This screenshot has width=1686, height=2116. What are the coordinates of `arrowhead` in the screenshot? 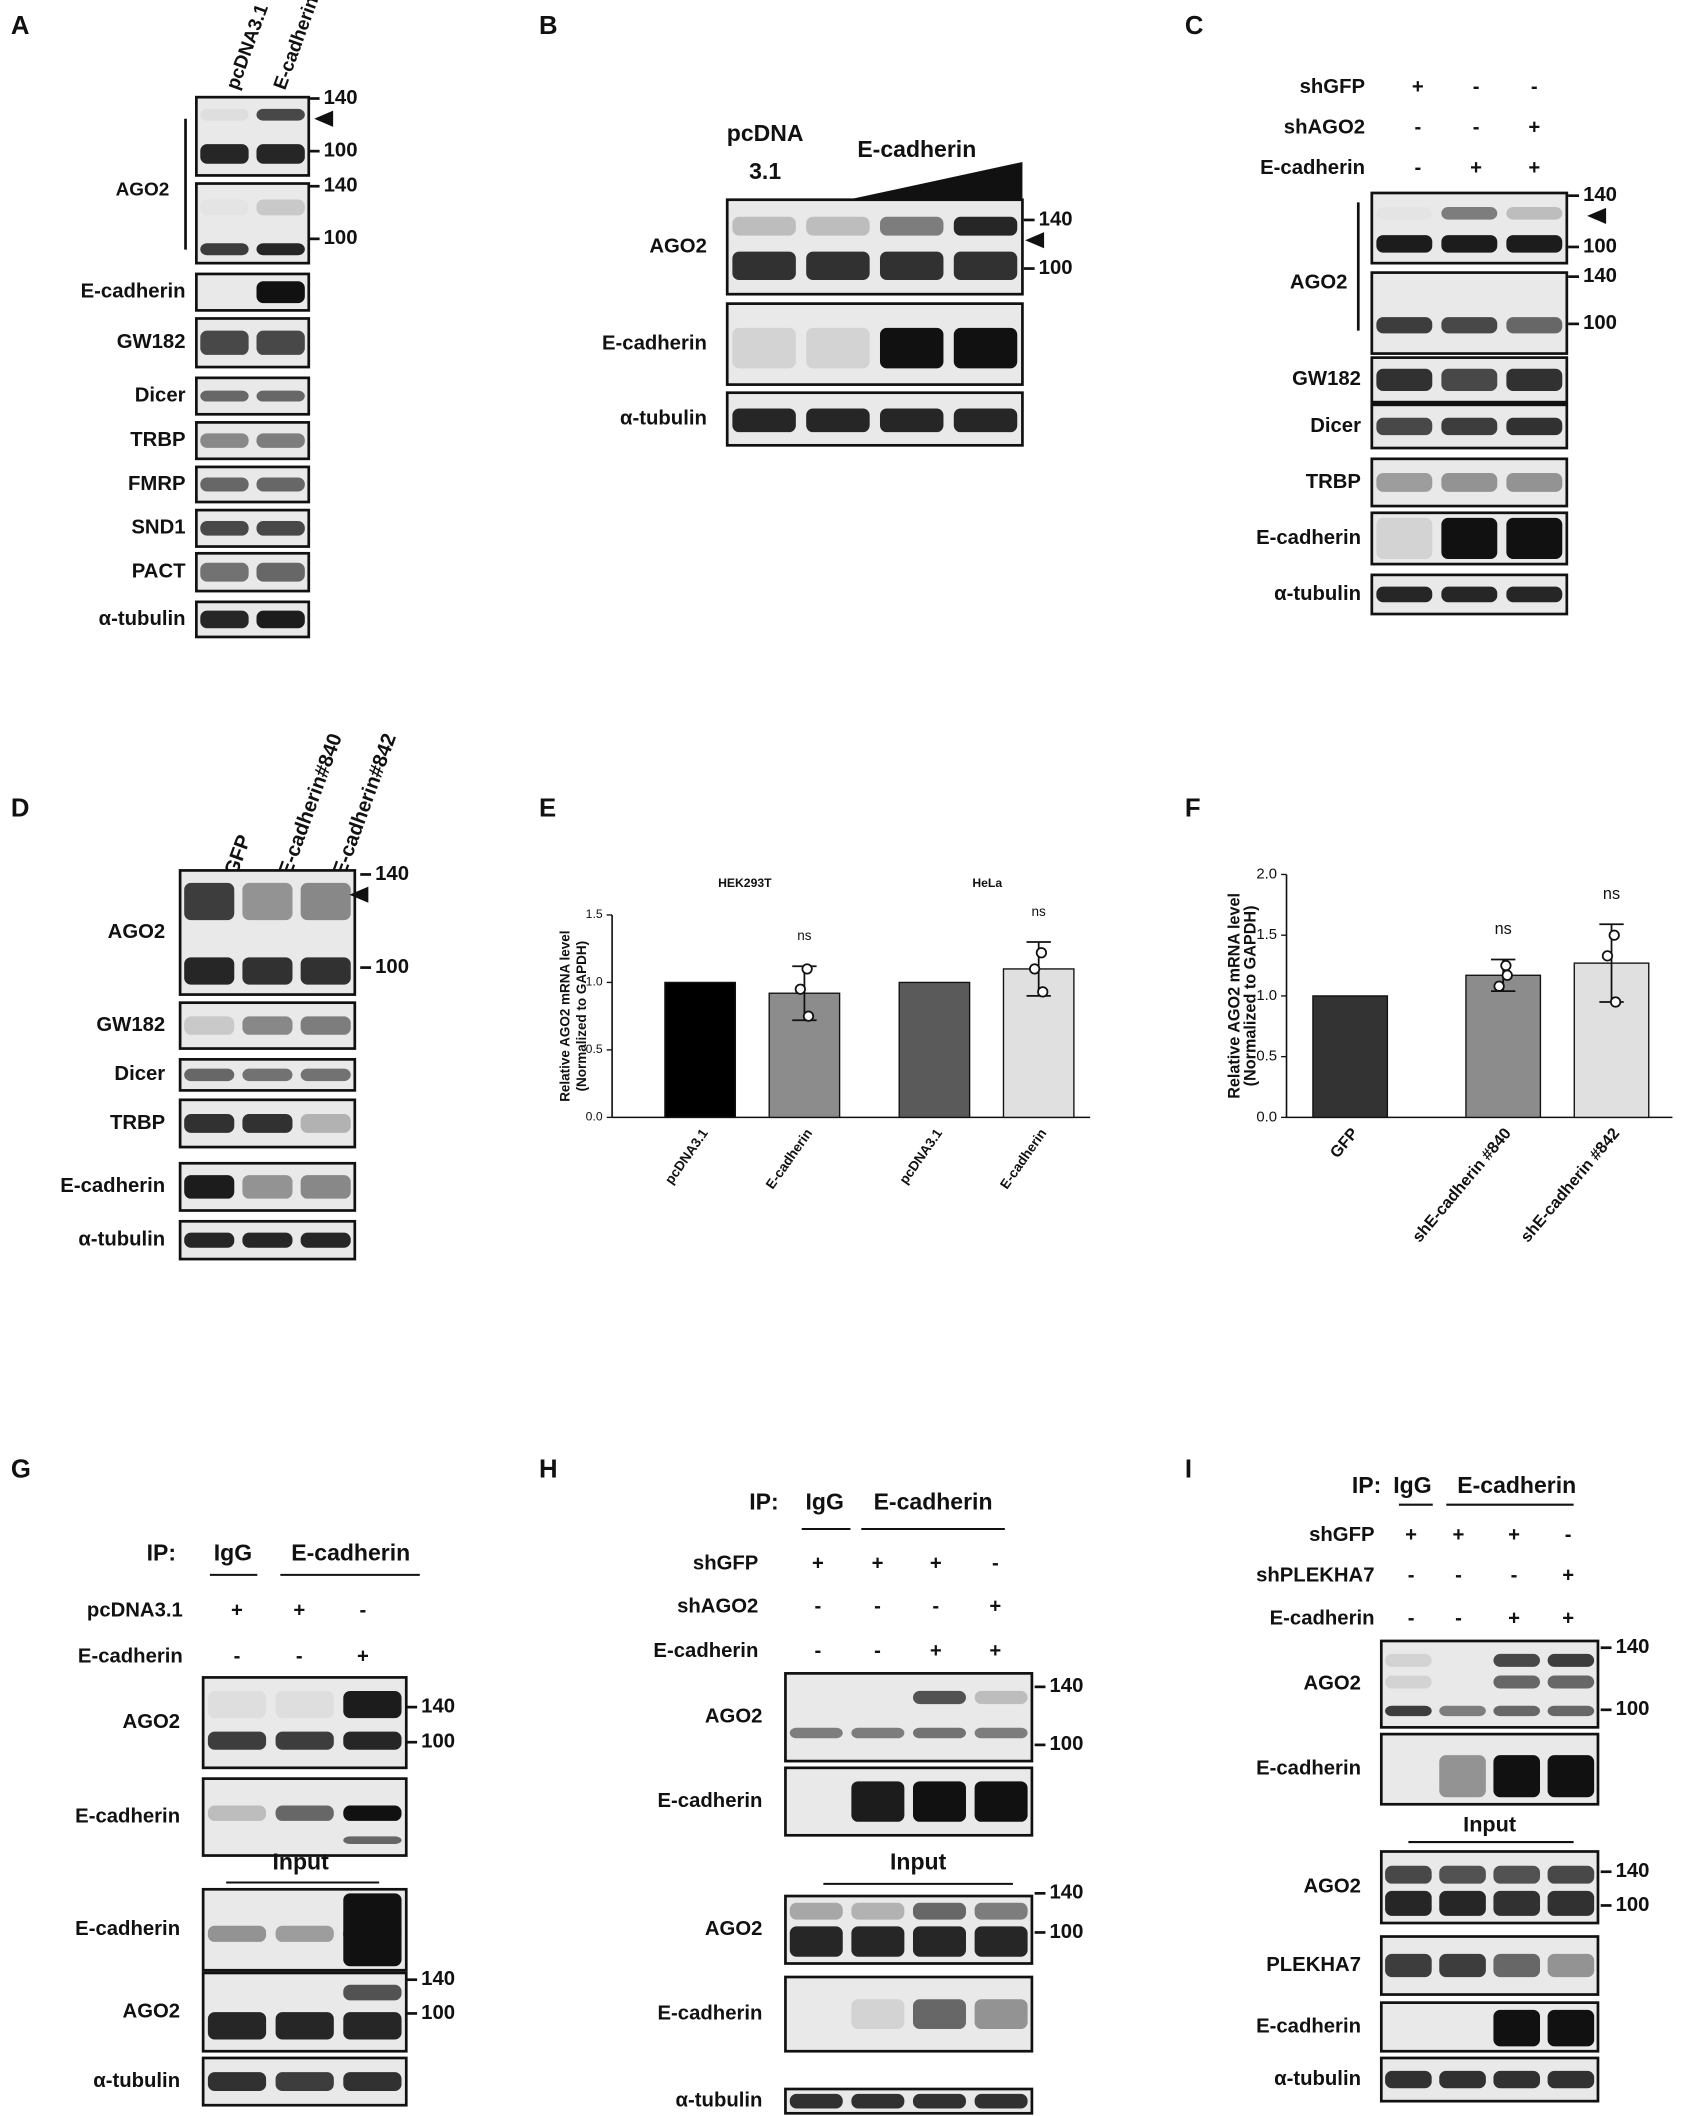 It's located at (359, 894).